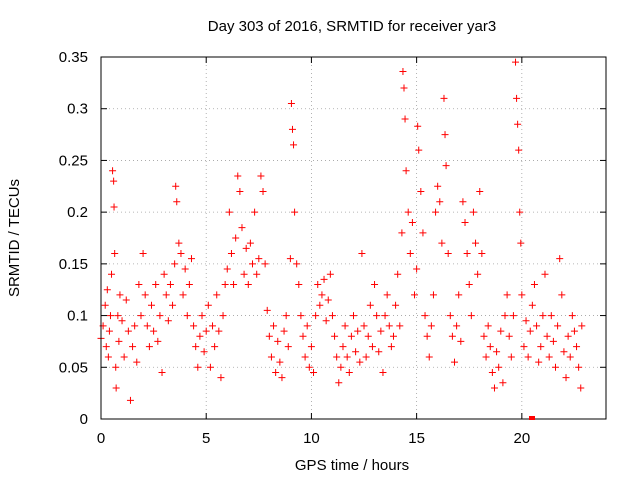  I want to click on y-tick-label: 0.15, so click(73, 264).